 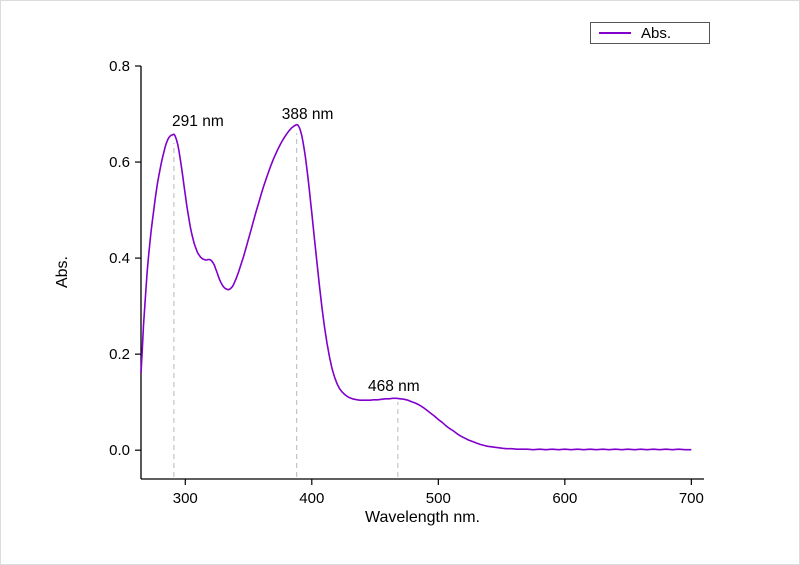 What do you see at coordinates (656, 33) in the screenshot?
I see `legend-label: Abs.` at bounding box center [656, 33].